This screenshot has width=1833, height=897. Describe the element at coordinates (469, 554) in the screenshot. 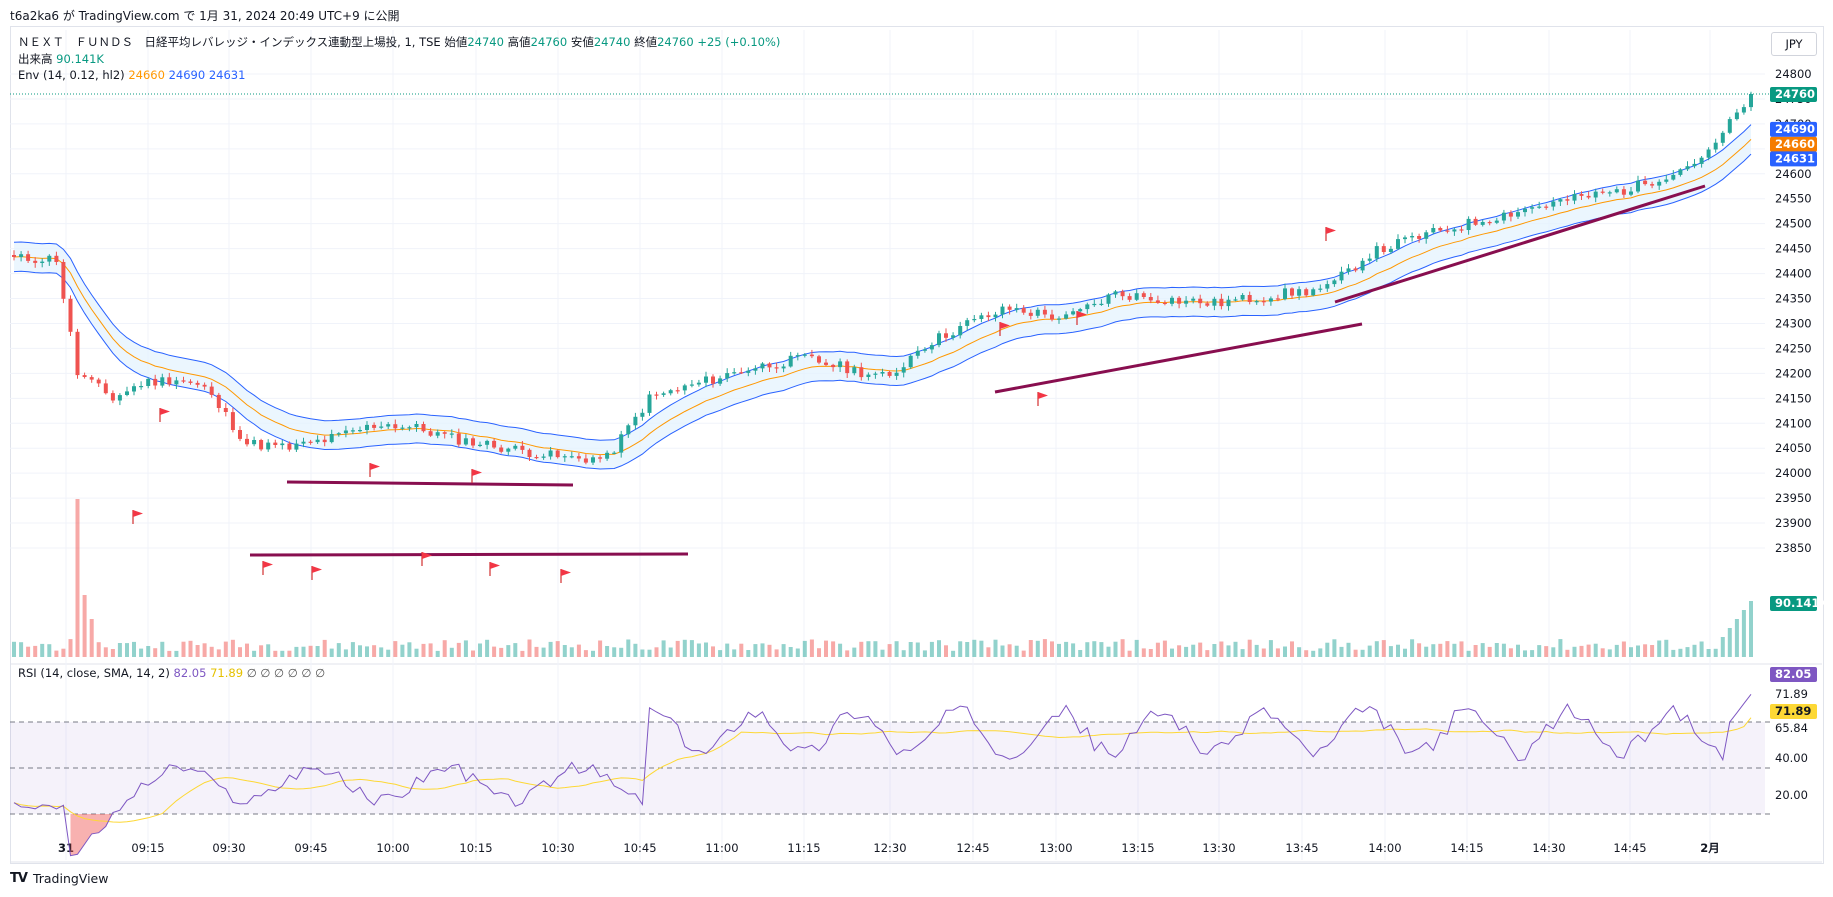

I see `trend-line-drawing` at that location.